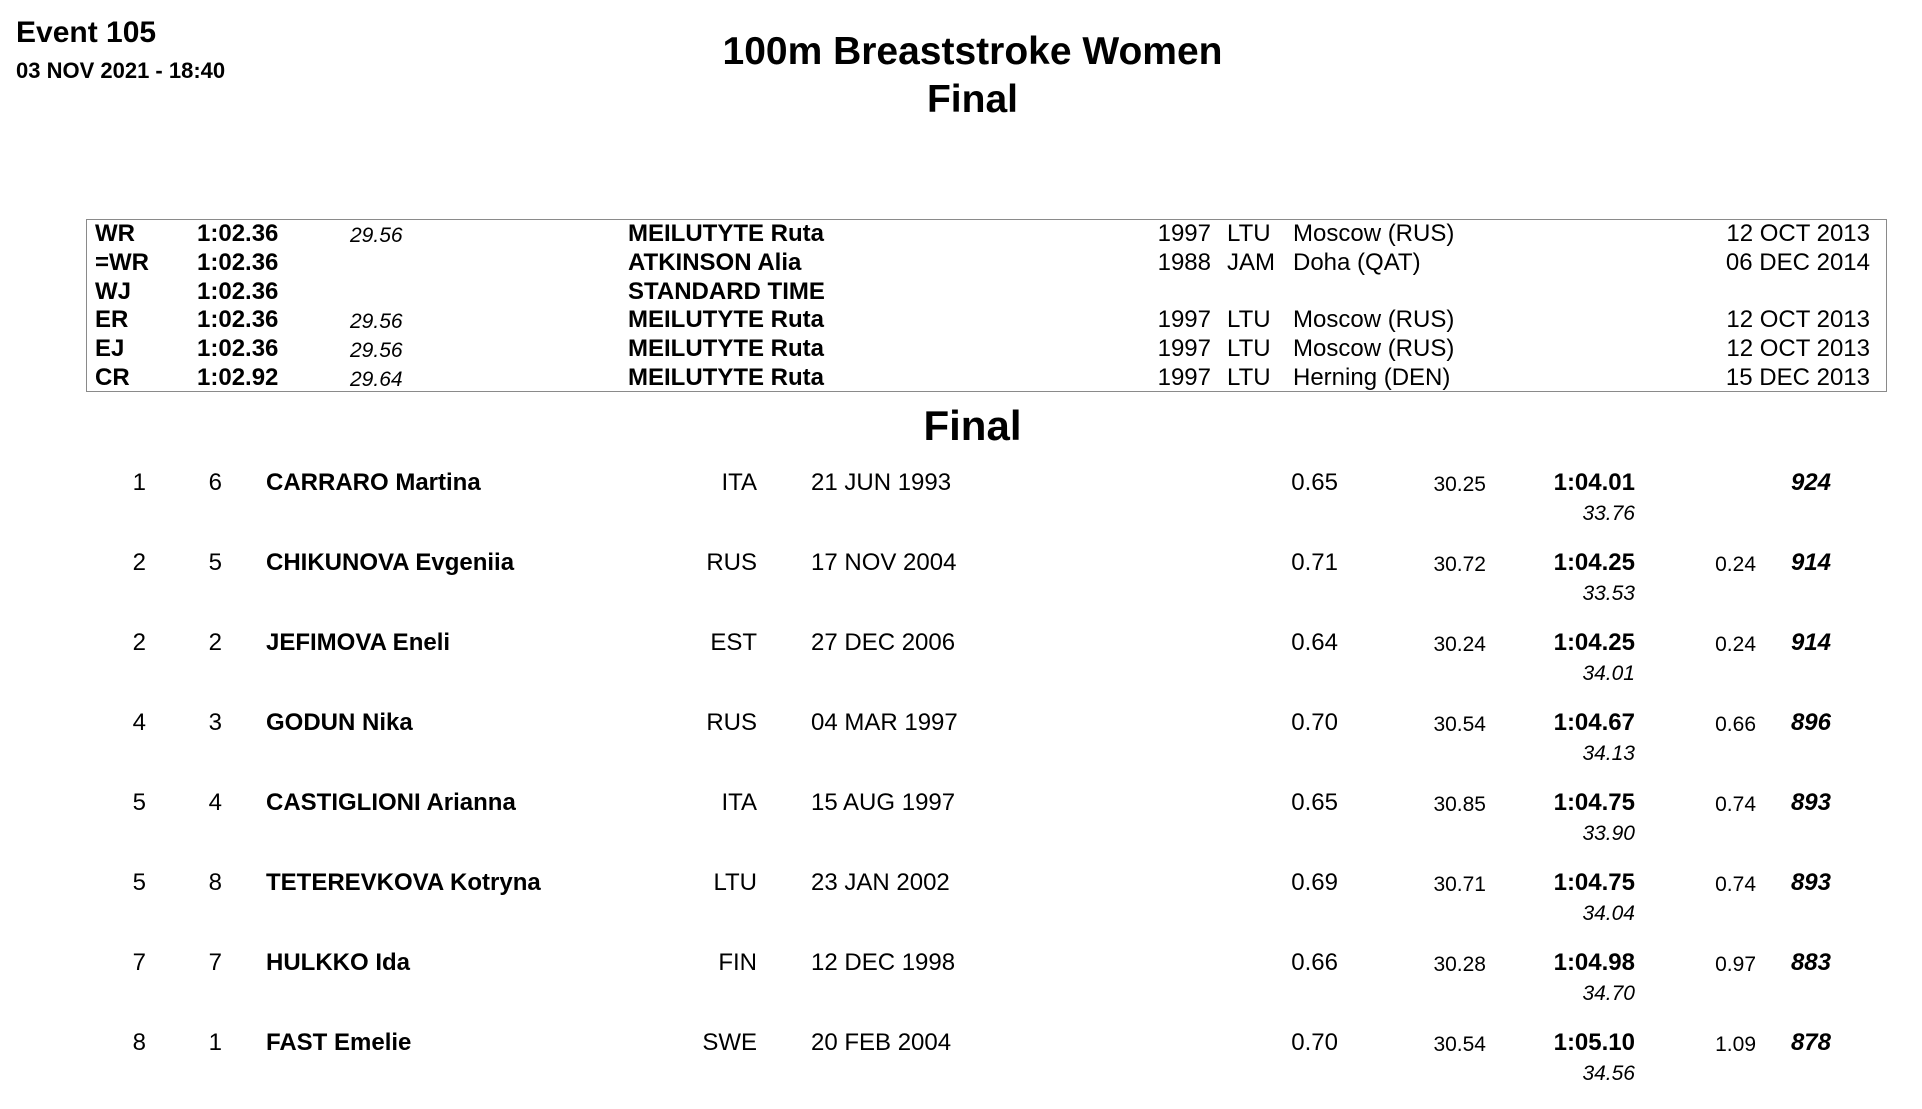 This screenshot has height=1109, width=1922. What do you see at coordinates (115, 233) in the screenshot?
I see `record-code: WR` at bounding box center [115, 233].